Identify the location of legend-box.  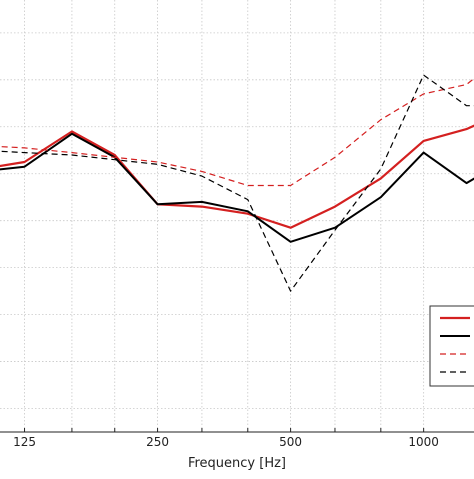
(451, 346).